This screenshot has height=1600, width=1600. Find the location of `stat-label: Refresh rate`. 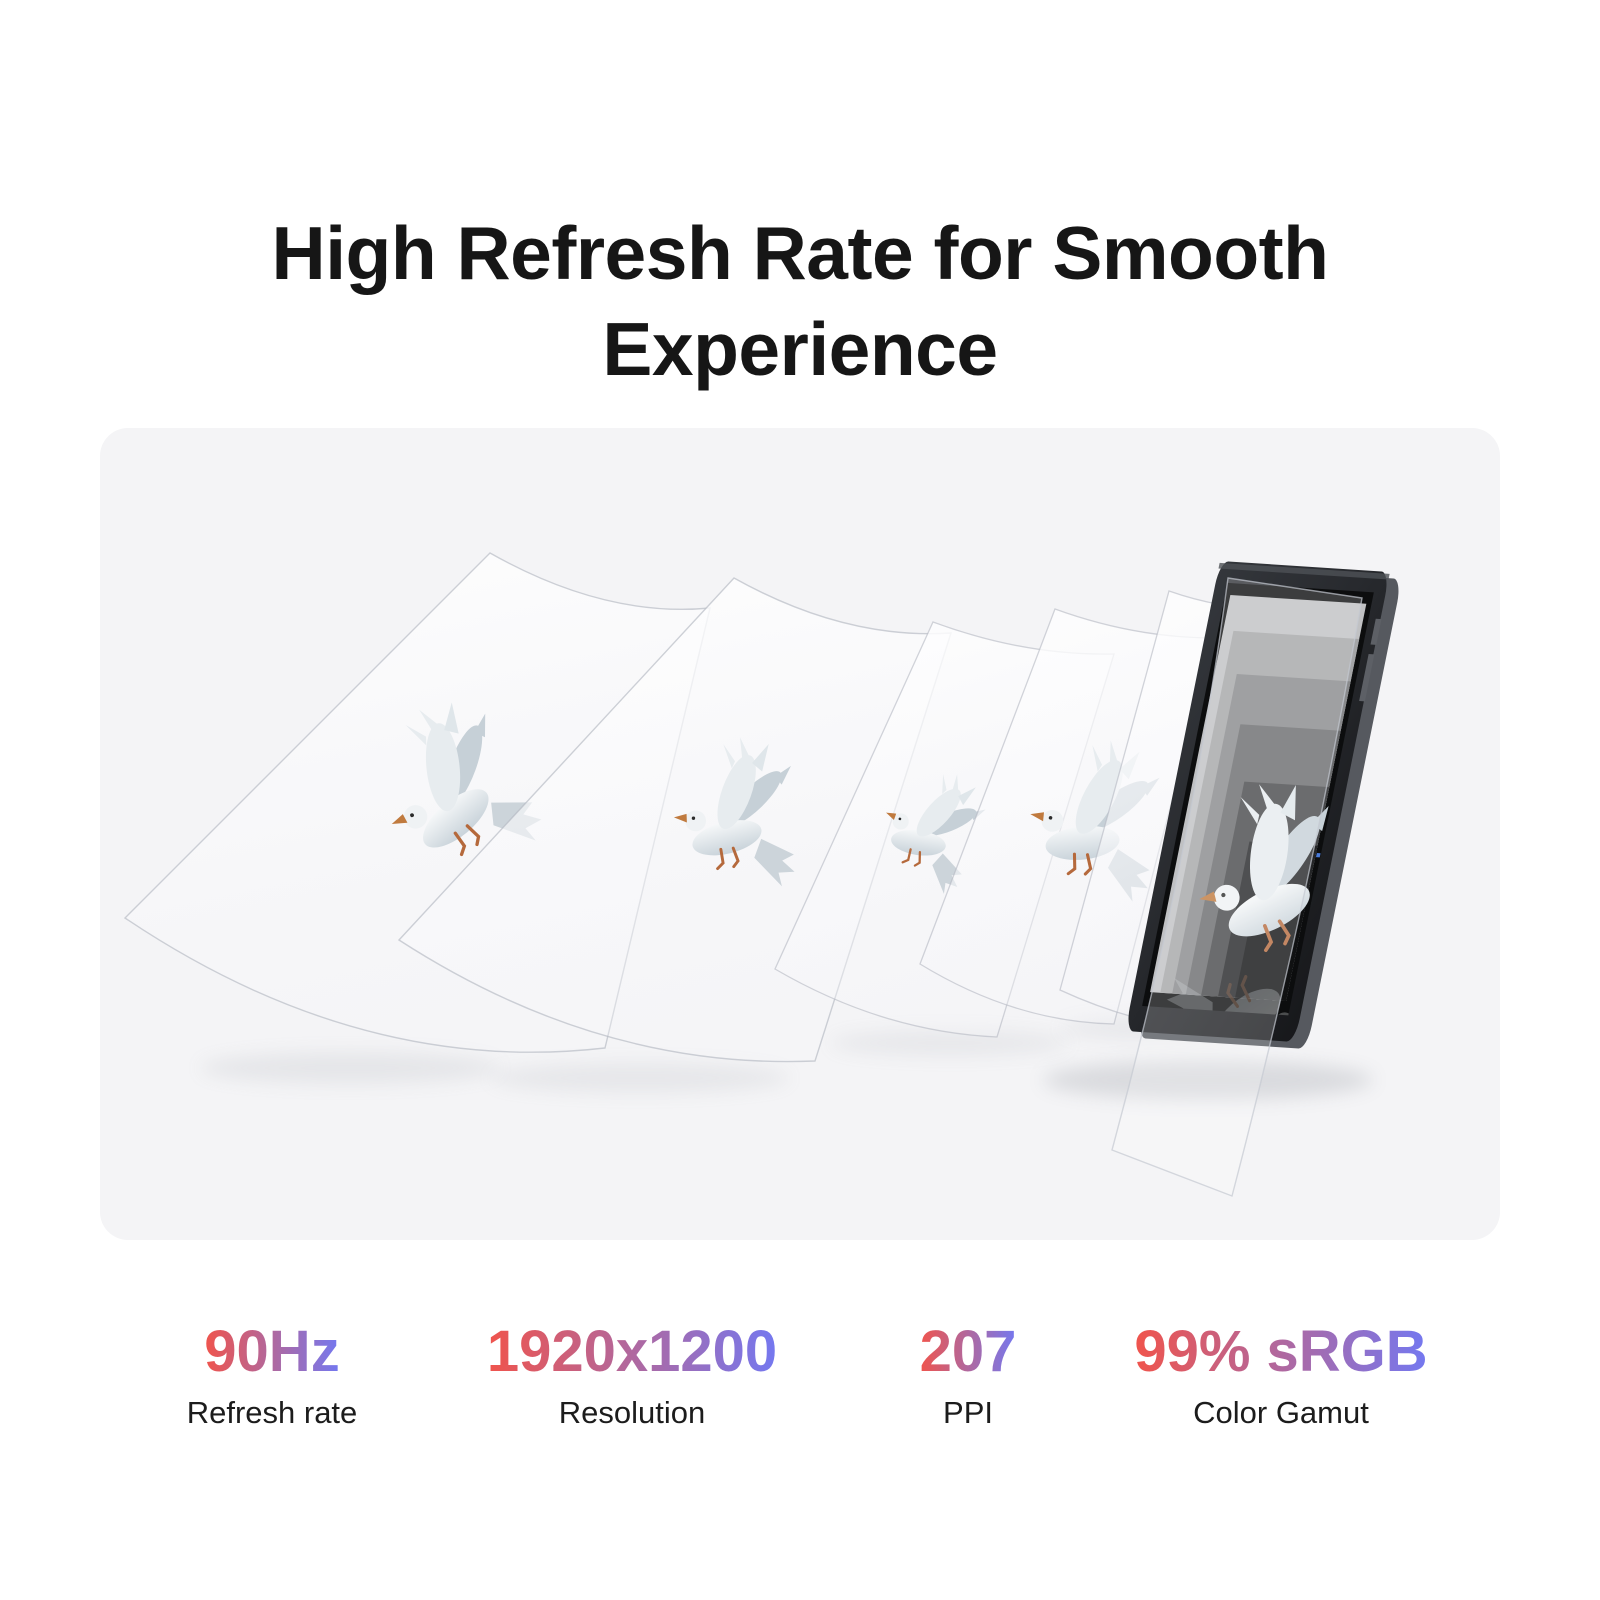

stat-label: Refresh rate is located at coordinates (272, 1412).